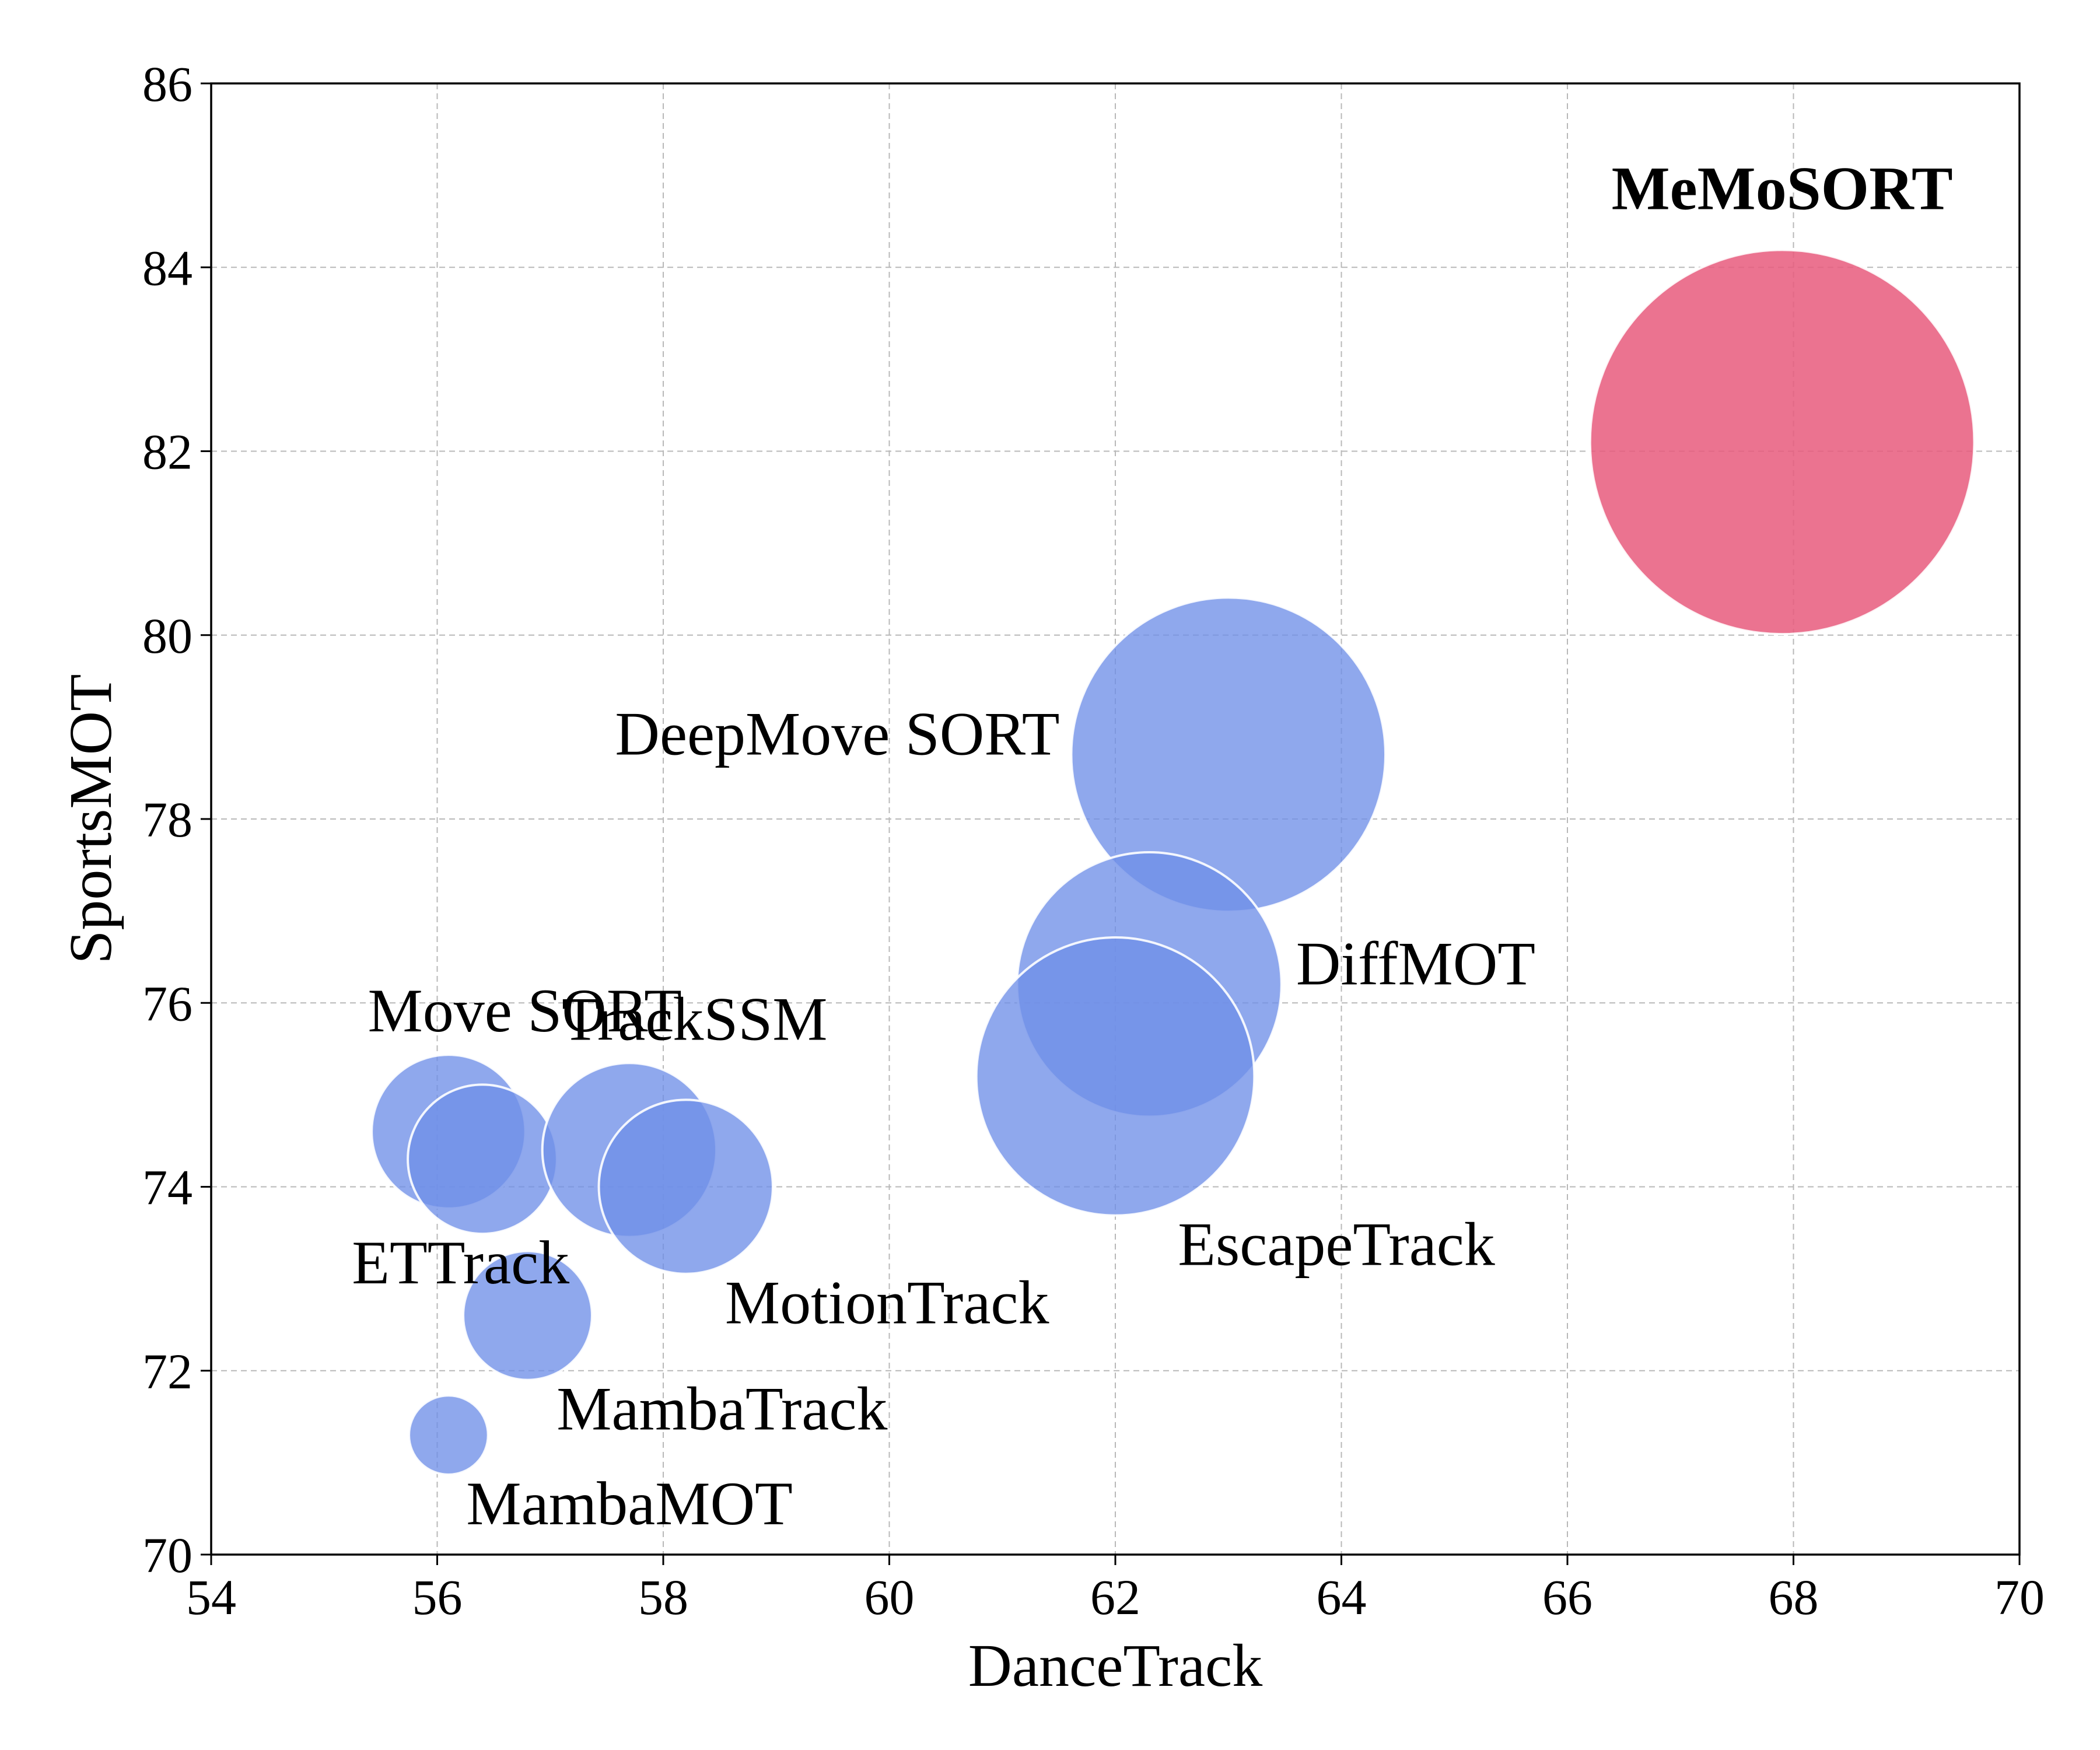  Describe the element at coordinates (889, 1597) in the screenshot. I see `x-tick-label: 60` at that location.